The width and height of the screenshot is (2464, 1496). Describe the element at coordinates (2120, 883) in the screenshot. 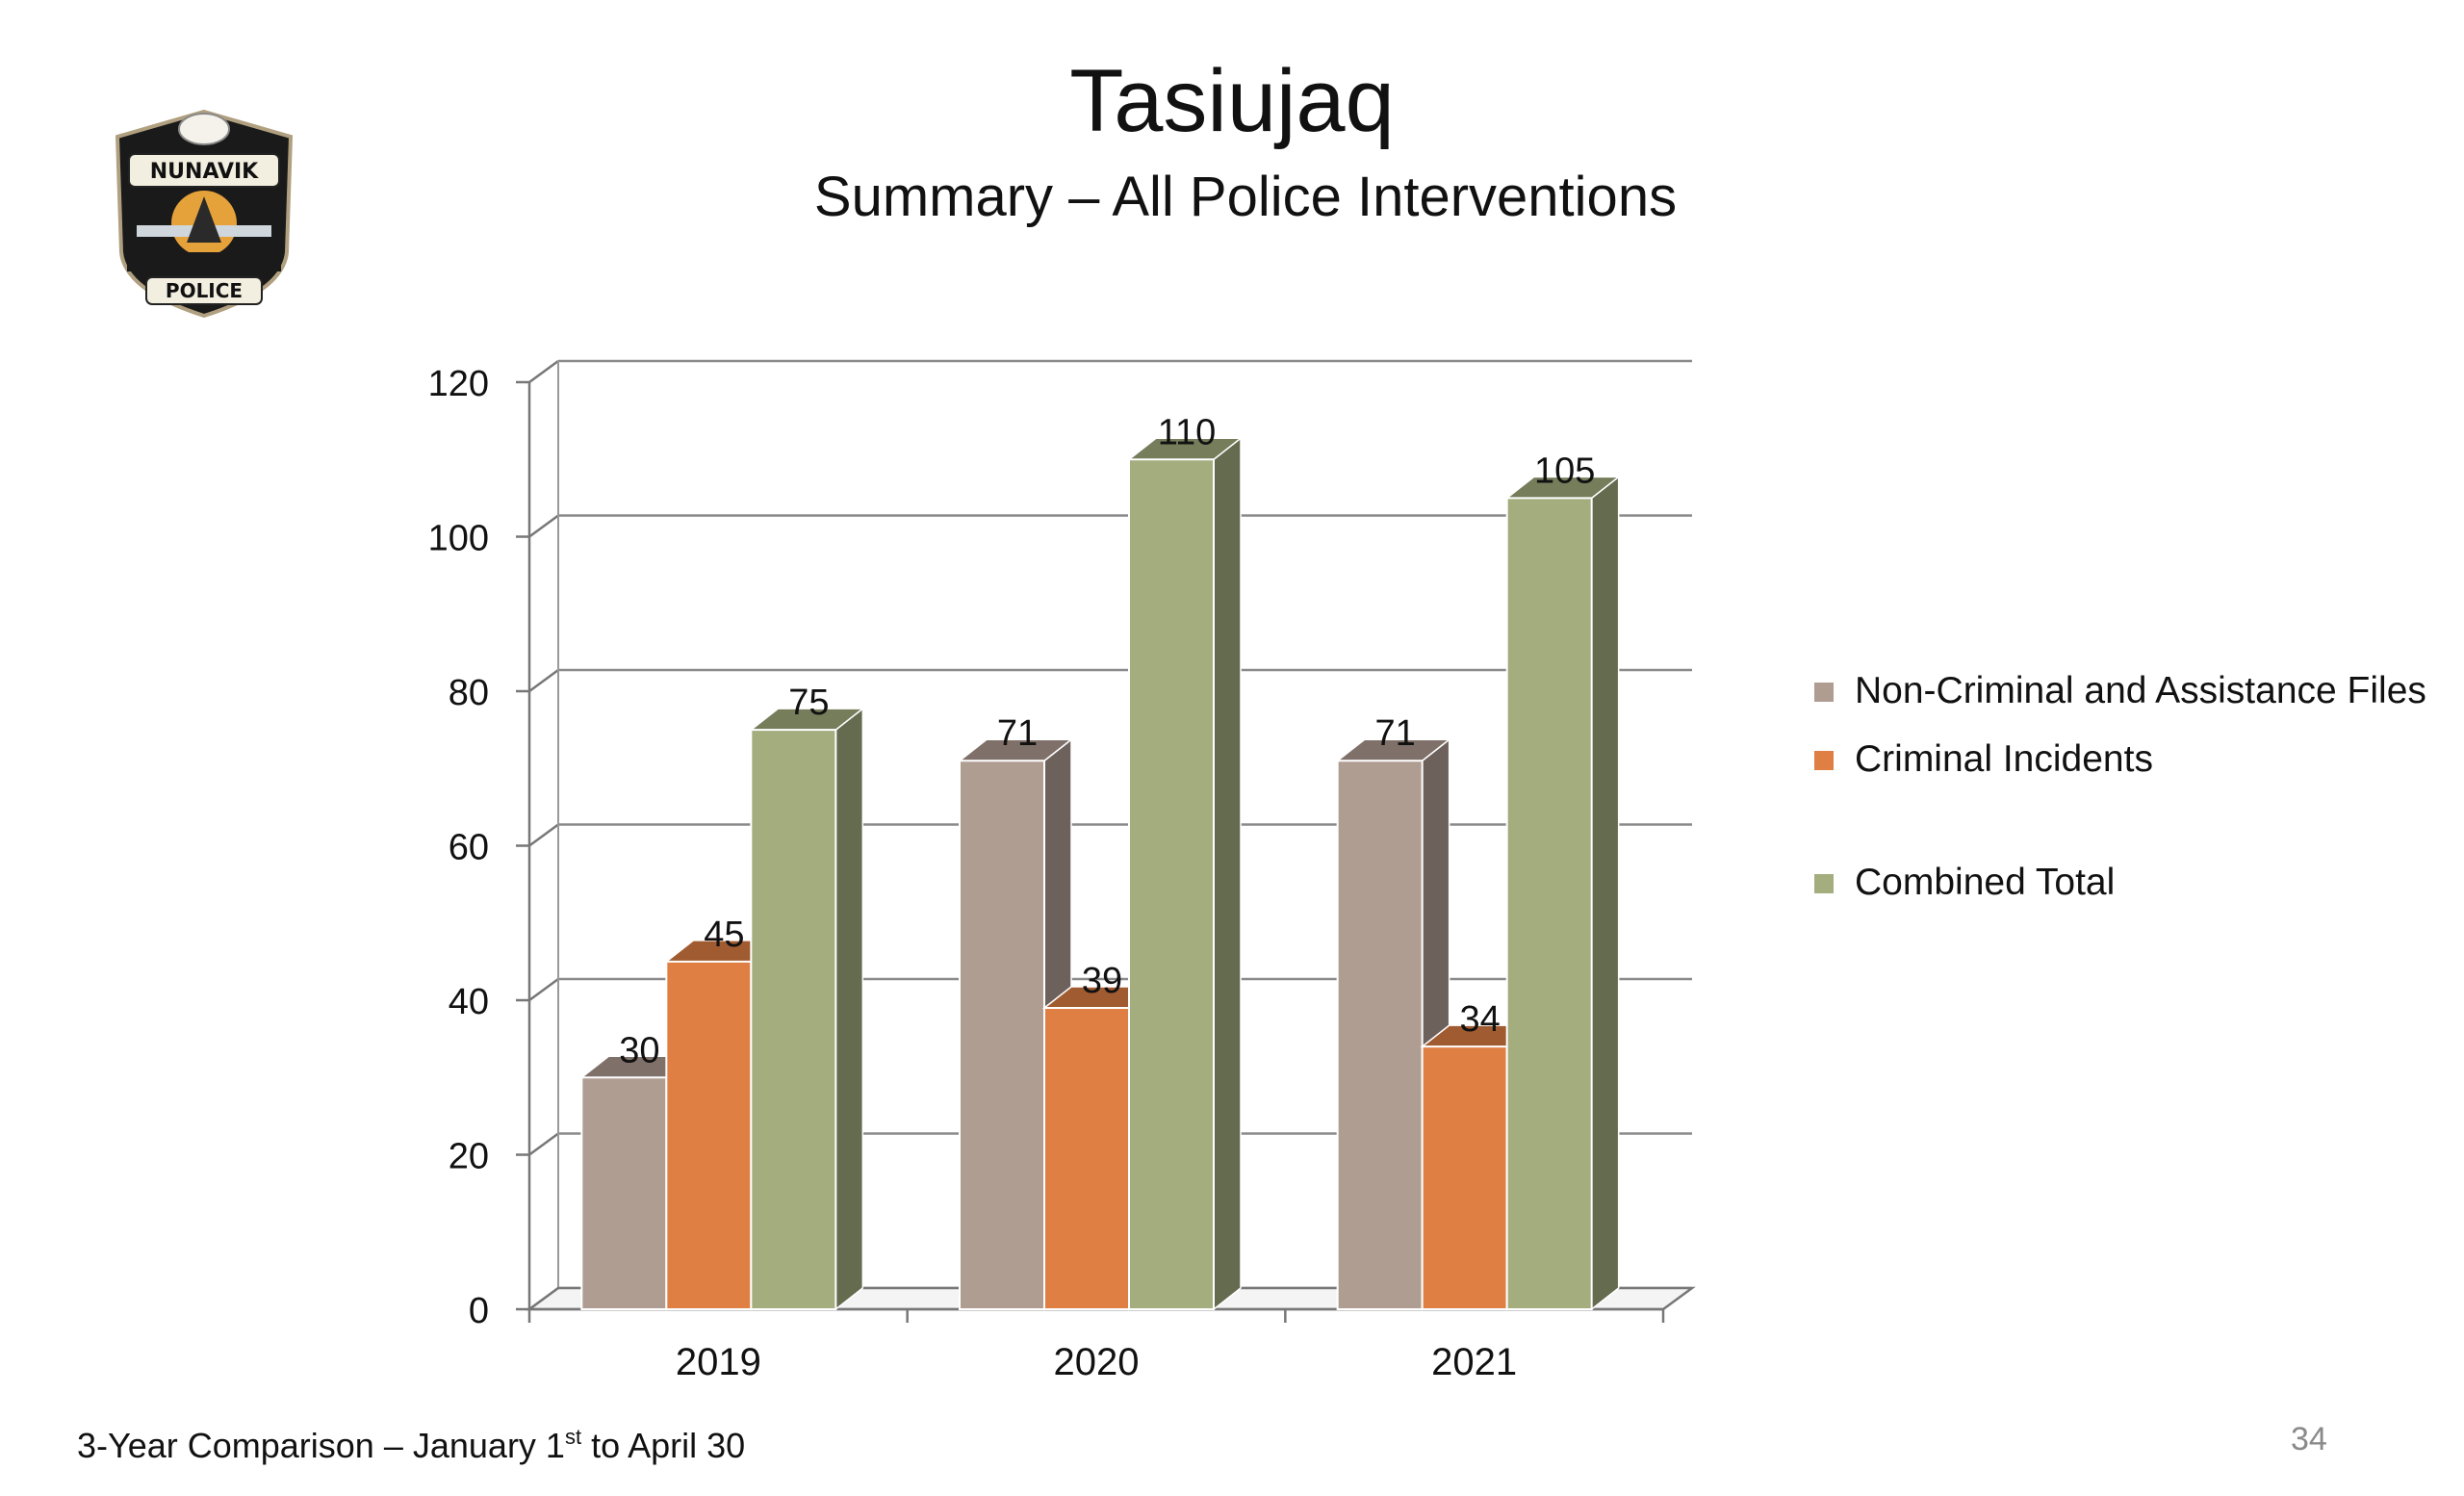

I see `legend-item-combined: Combined Total` at that location.